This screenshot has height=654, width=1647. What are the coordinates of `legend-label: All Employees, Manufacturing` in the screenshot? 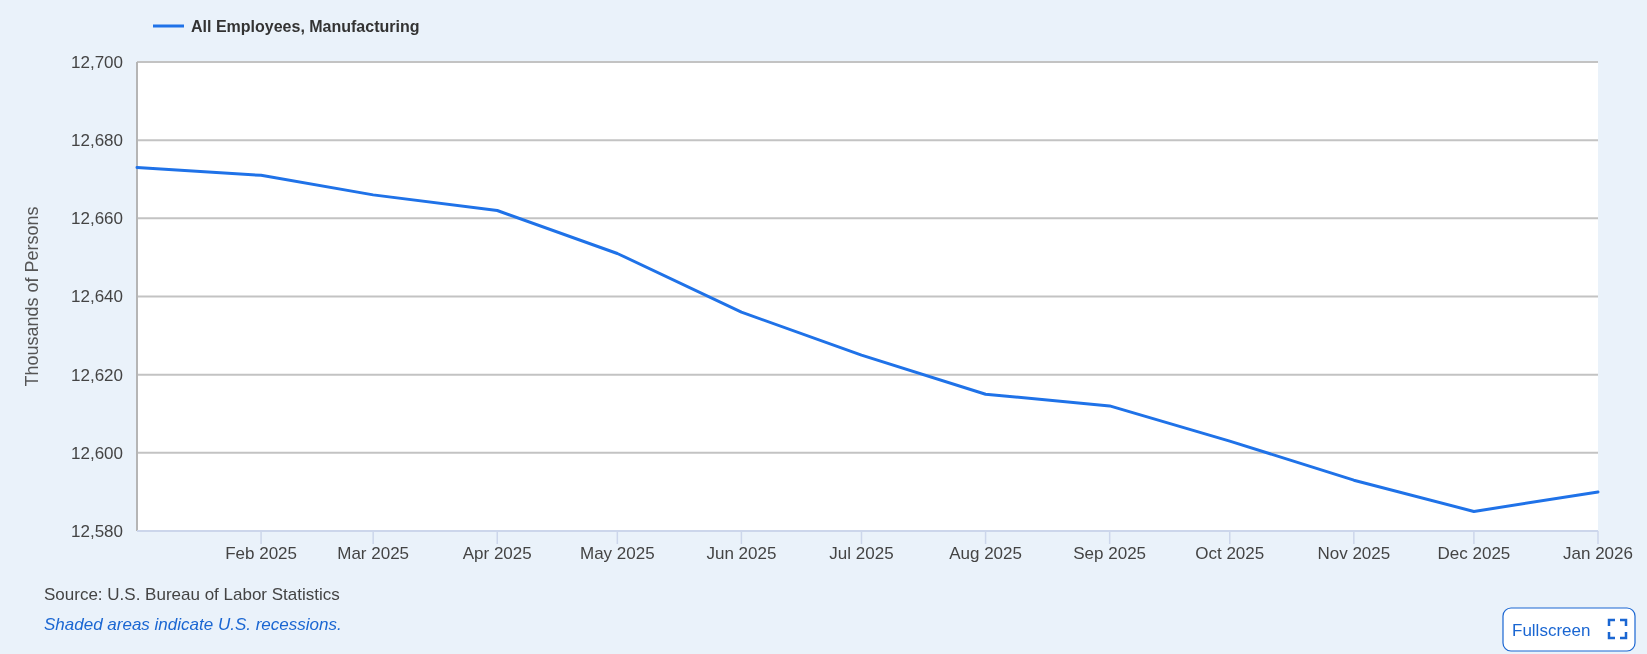 It's located at (305, 26).